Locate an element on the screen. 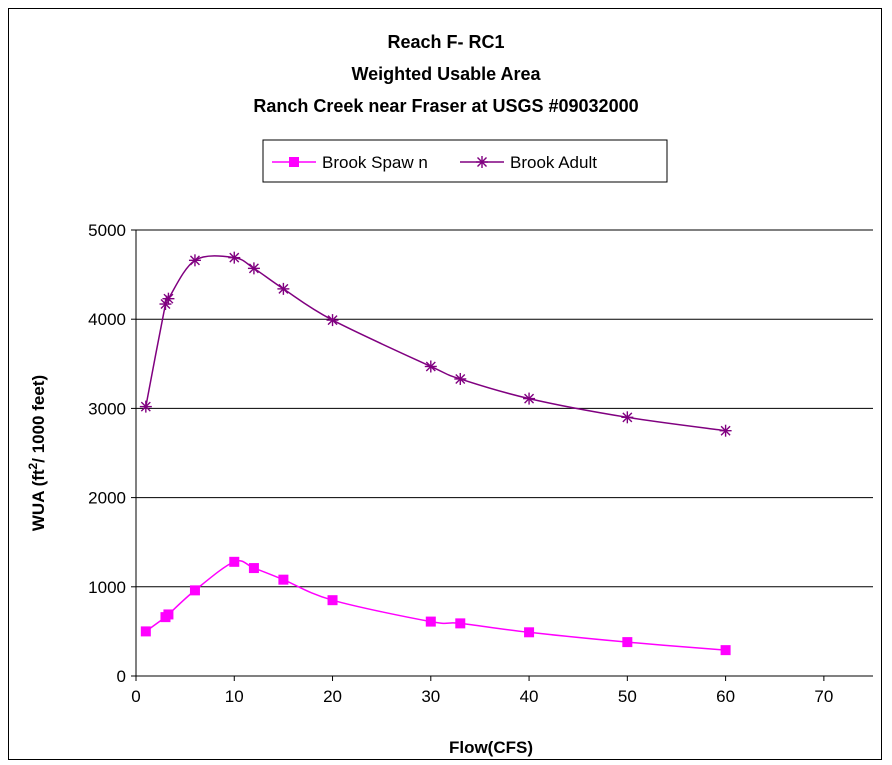 The width and height of the screenshot is (892, 765). y-axis-title: WUA (ft2/ 1000 feet) is located at coordinates (37, 453).